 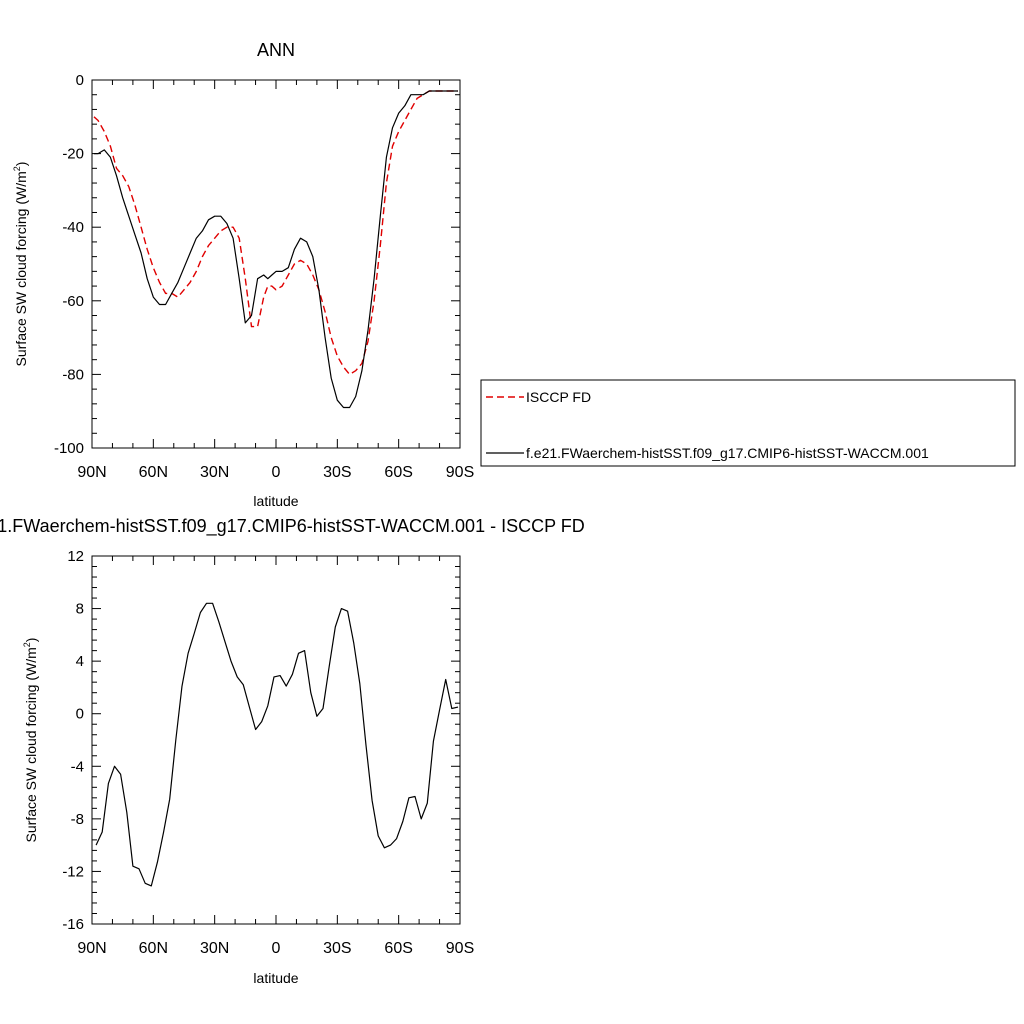 What do you see at coordinates (17, 168) in the screenshot?
I see `top-y-axis-label-sup: 2` at bounding box center [17, 168].